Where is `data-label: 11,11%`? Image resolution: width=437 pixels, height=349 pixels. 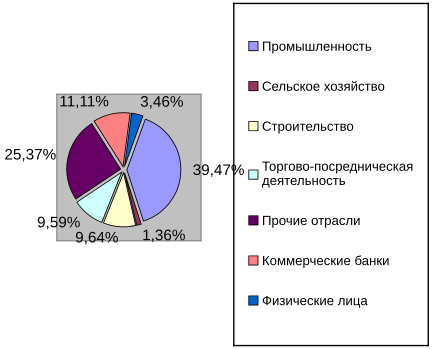
data-label: 11,11% is located at coordinates (84, 102).